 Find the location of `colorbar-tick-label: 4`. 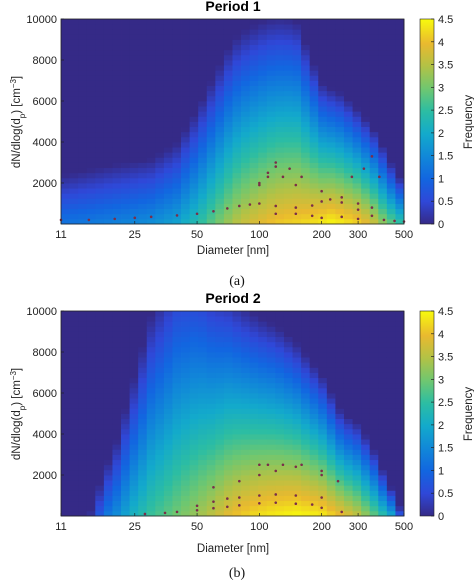

colorbar-tick-label: 4 is located at coordinates (441, 335).